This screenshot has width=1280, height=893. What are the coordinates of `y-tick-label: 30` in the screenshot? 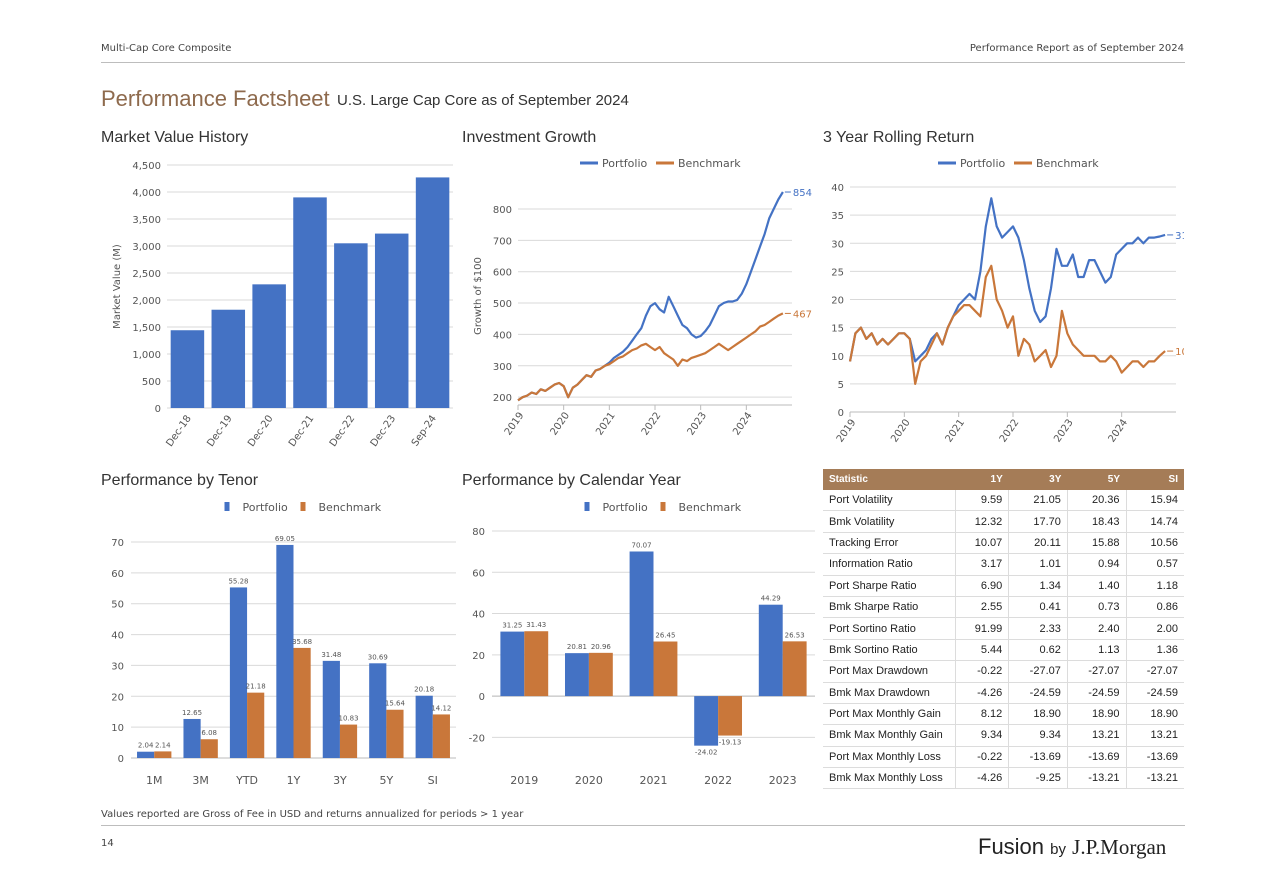 It's located at (117, 666).